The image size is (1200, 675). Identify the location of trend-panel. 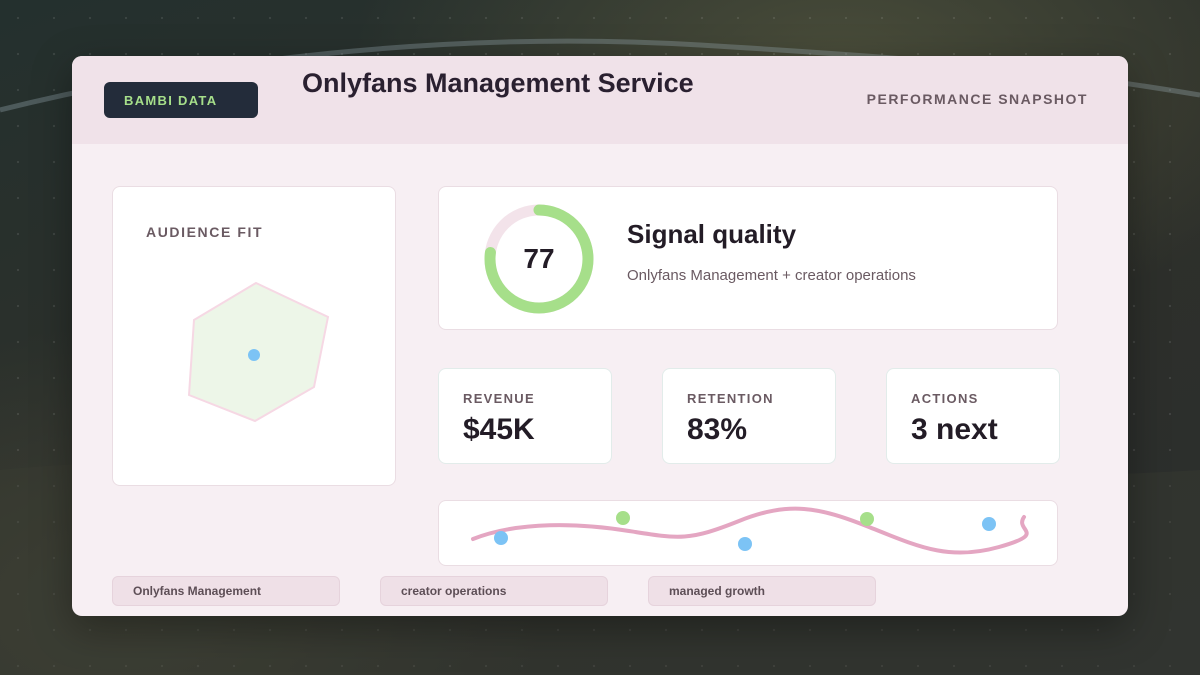
(748, 533).